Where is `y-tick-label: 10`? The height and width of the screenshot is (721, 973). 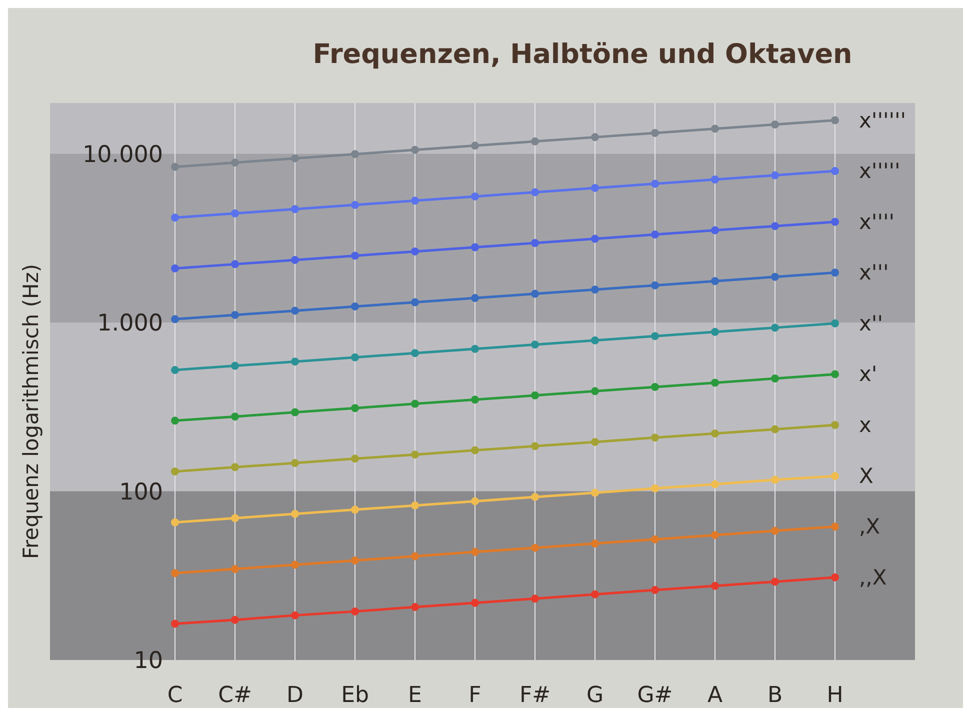
y-tick-label: 10 is located at coordinates (148, 661).